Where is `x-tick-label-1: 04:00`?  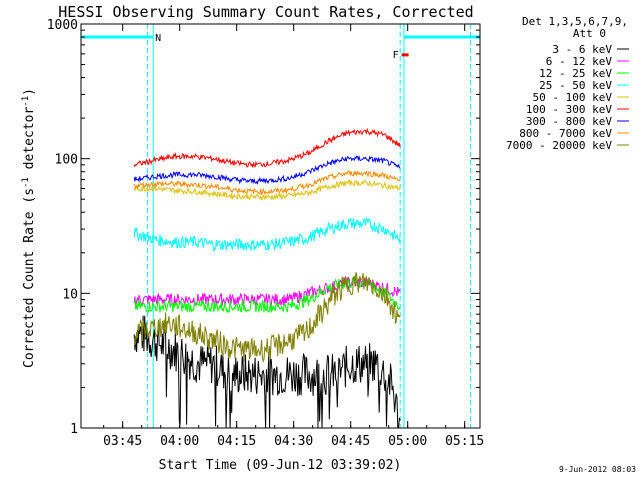 x-tick-label-1: 04:00 is located at coordinates (179, 441).